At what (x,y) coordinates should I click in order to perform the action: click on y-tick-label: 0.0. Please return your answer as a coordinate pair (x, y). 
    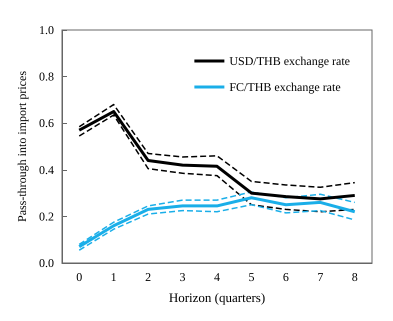
    Looking at the image, I should click on (46, 263).